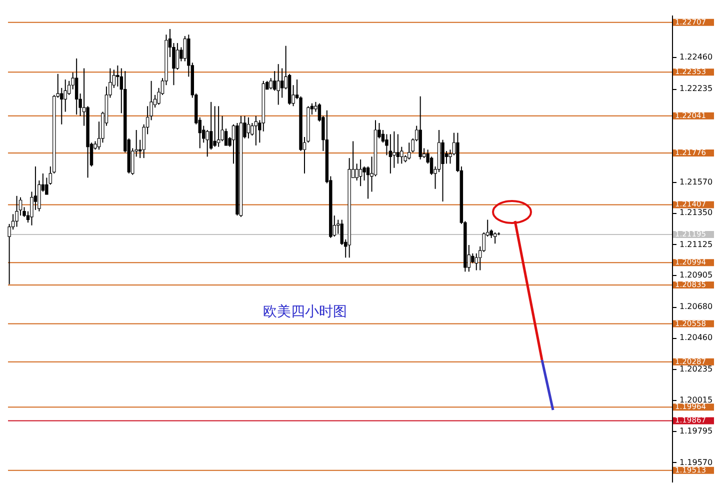 Image resolution: width=724 pixels, height=495 pixels. What do you see at coordinates (696, 431) in the screenshot?
I see `y-tick-label: 1.19795` at bounding box center [696, 431].